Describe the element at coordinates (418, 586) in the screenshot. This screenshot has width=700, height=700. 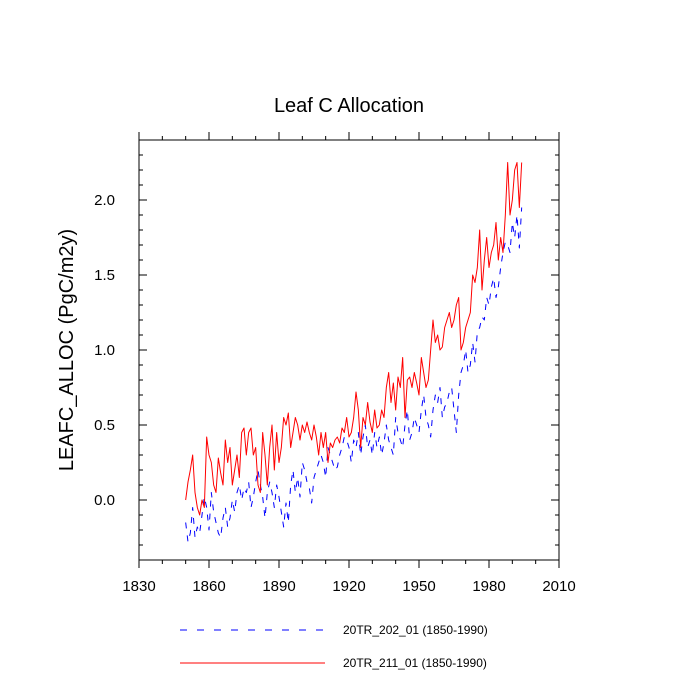
I see `x-tick-label: 1950` at that location.